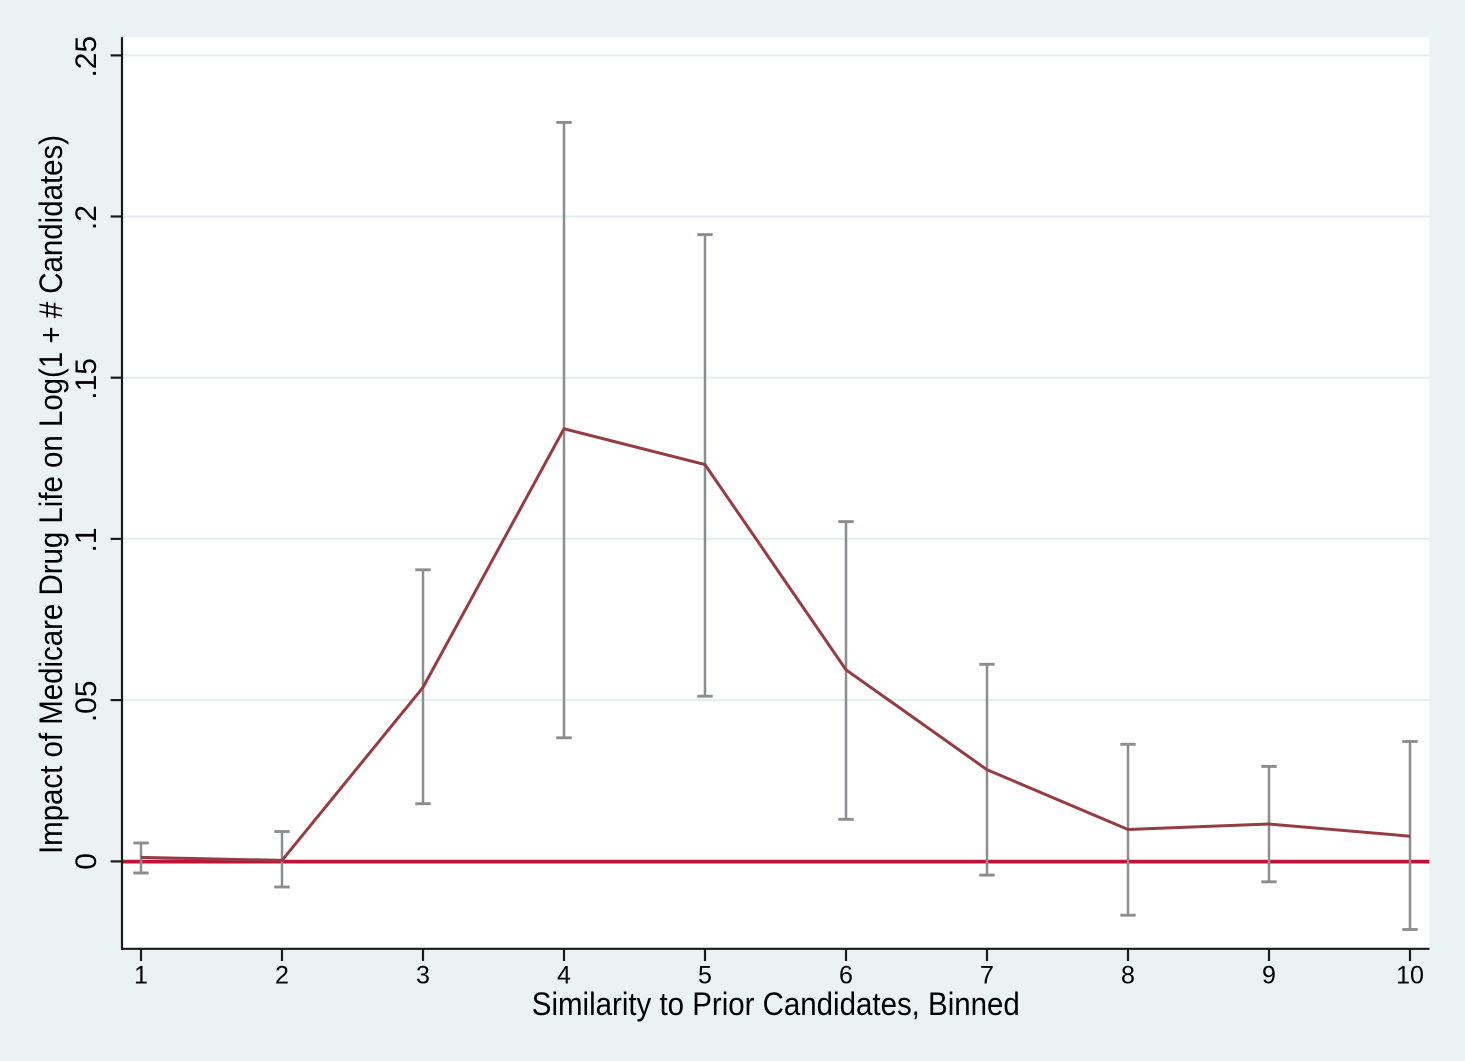 This screenshot has height=1061, width=1465. I want to click on svg-text: .1, so click(86, 539).